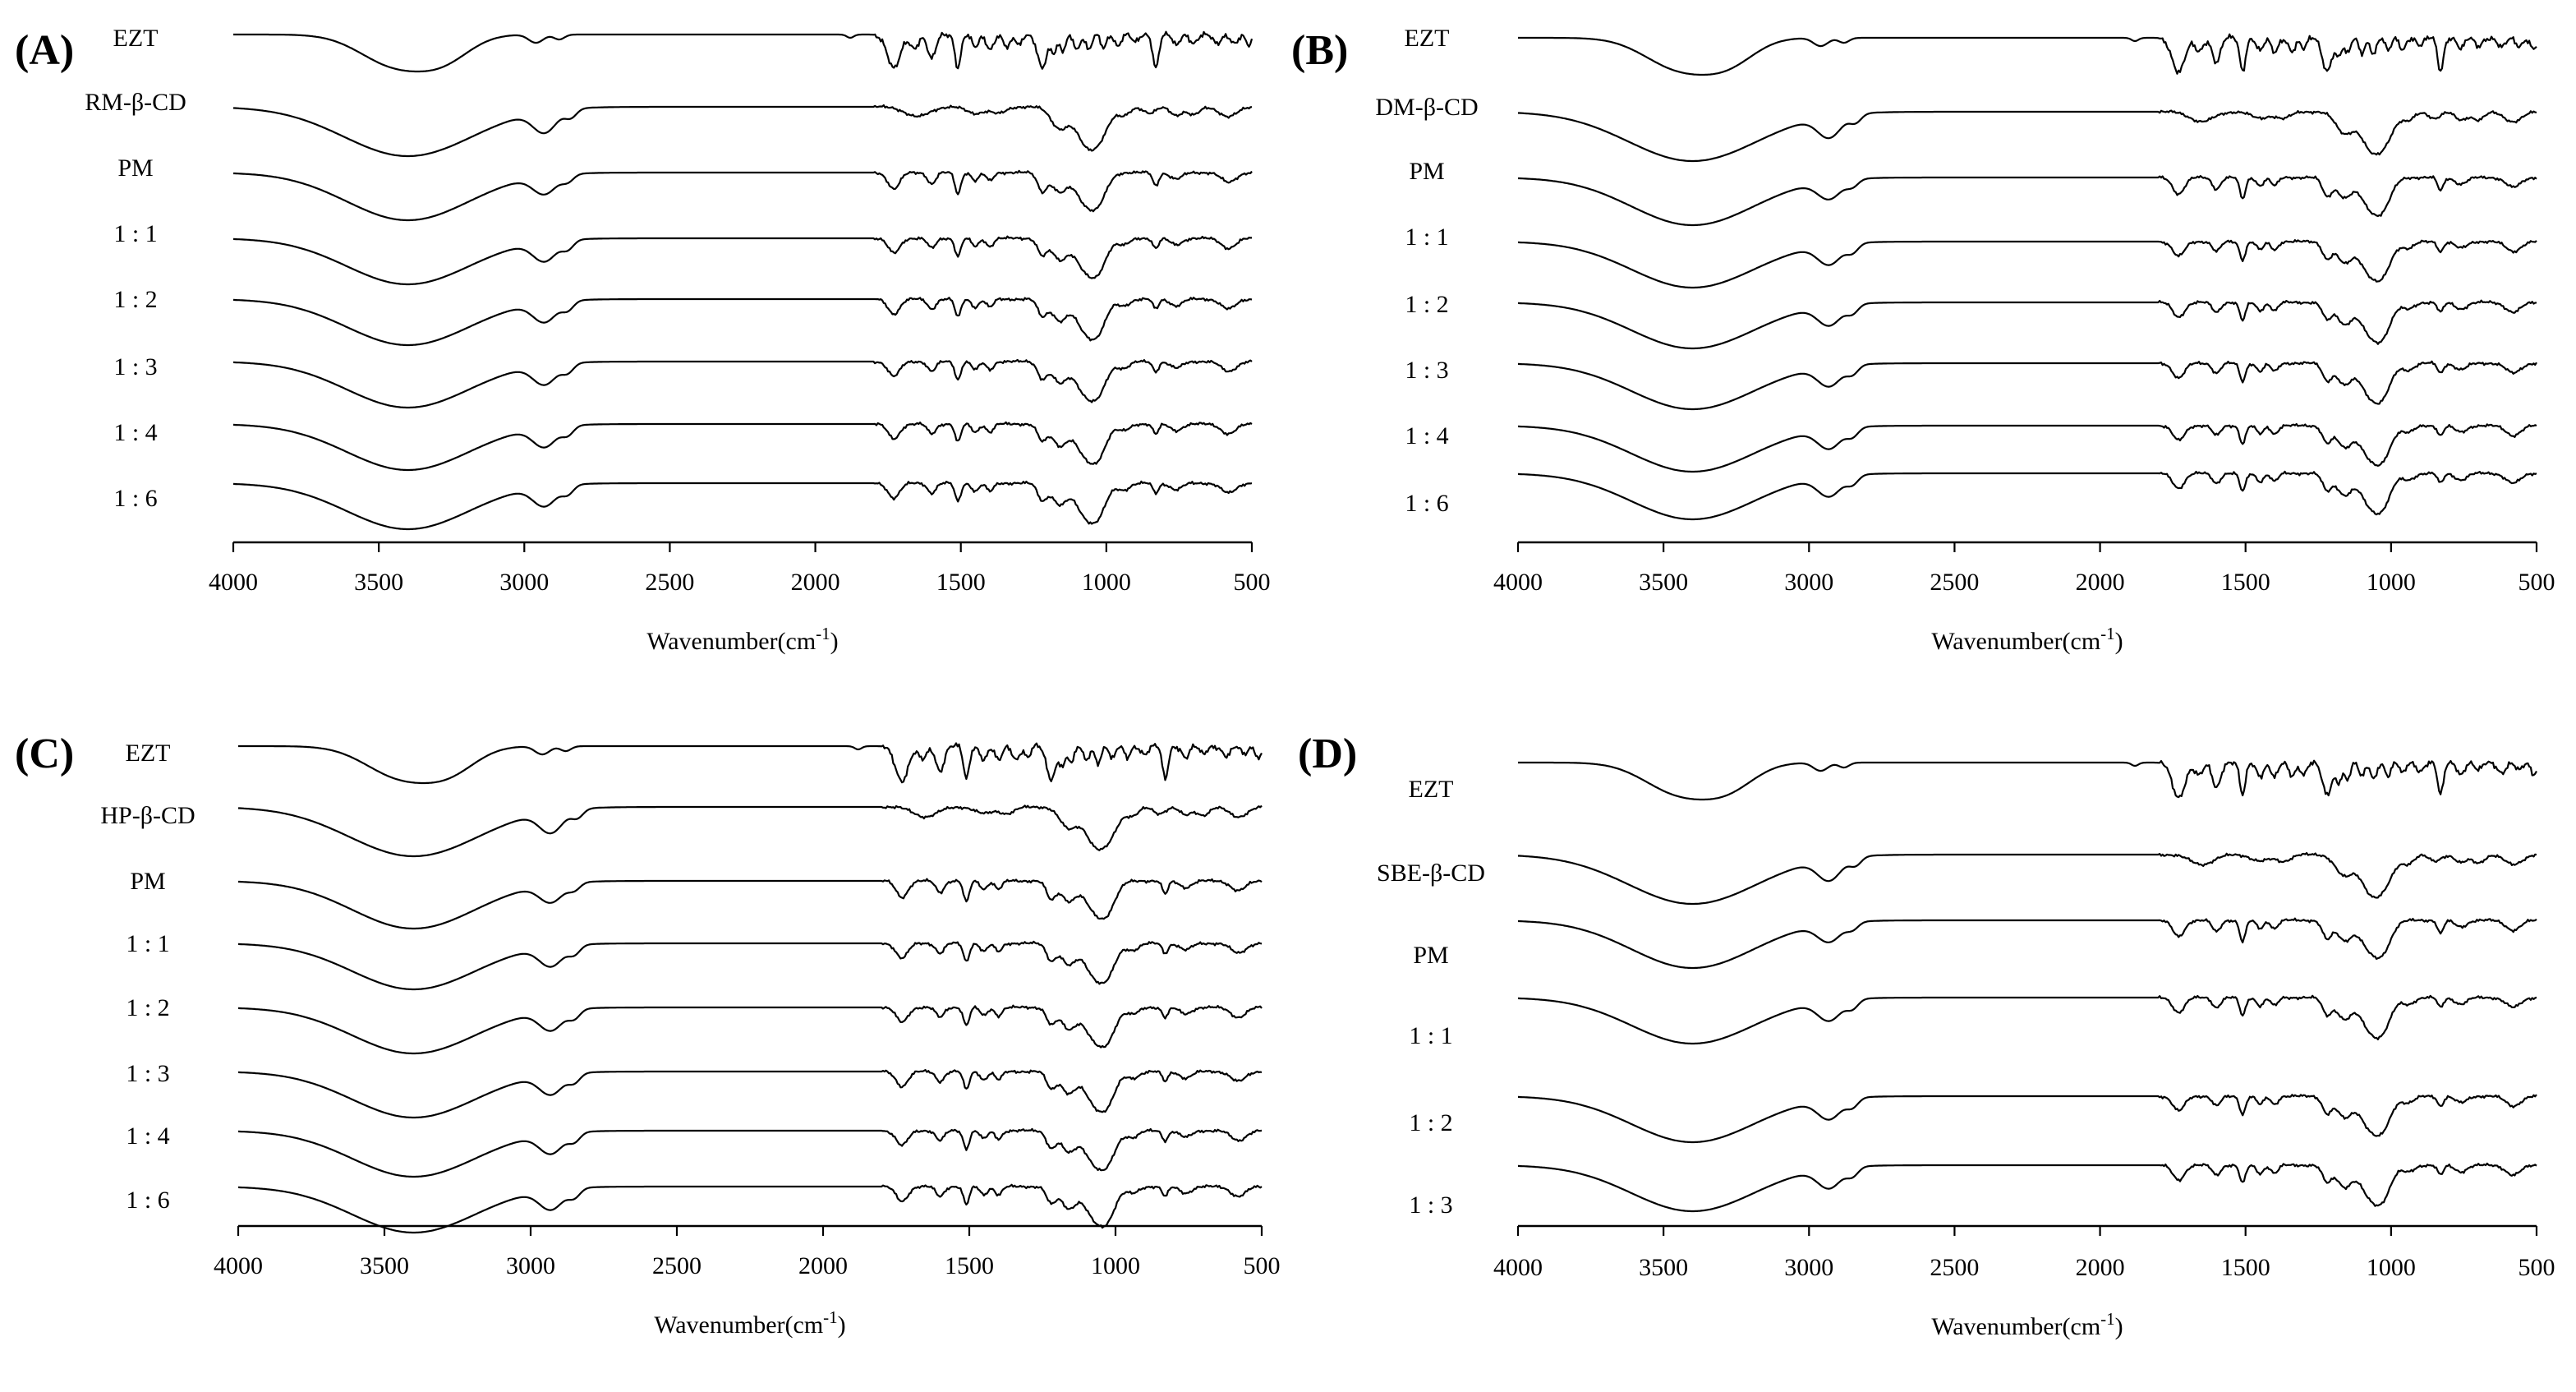  Describe the element at coordinates (135, 102) in the screenshot. I see `spectrum-label: RM-β-CD` at that location.